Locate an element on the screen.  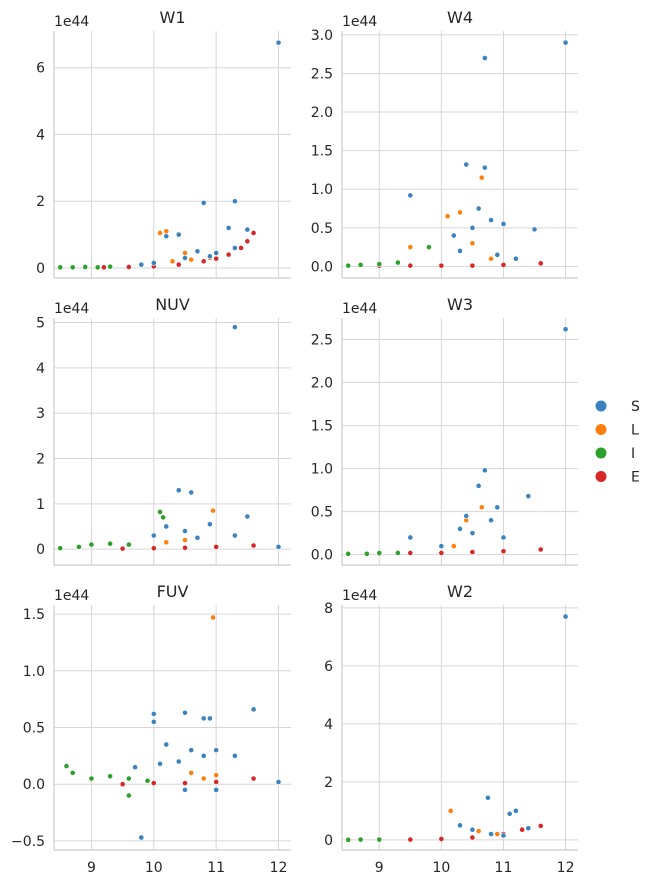
y-tick-label: −0.5 is located at coordinates (28, 842).